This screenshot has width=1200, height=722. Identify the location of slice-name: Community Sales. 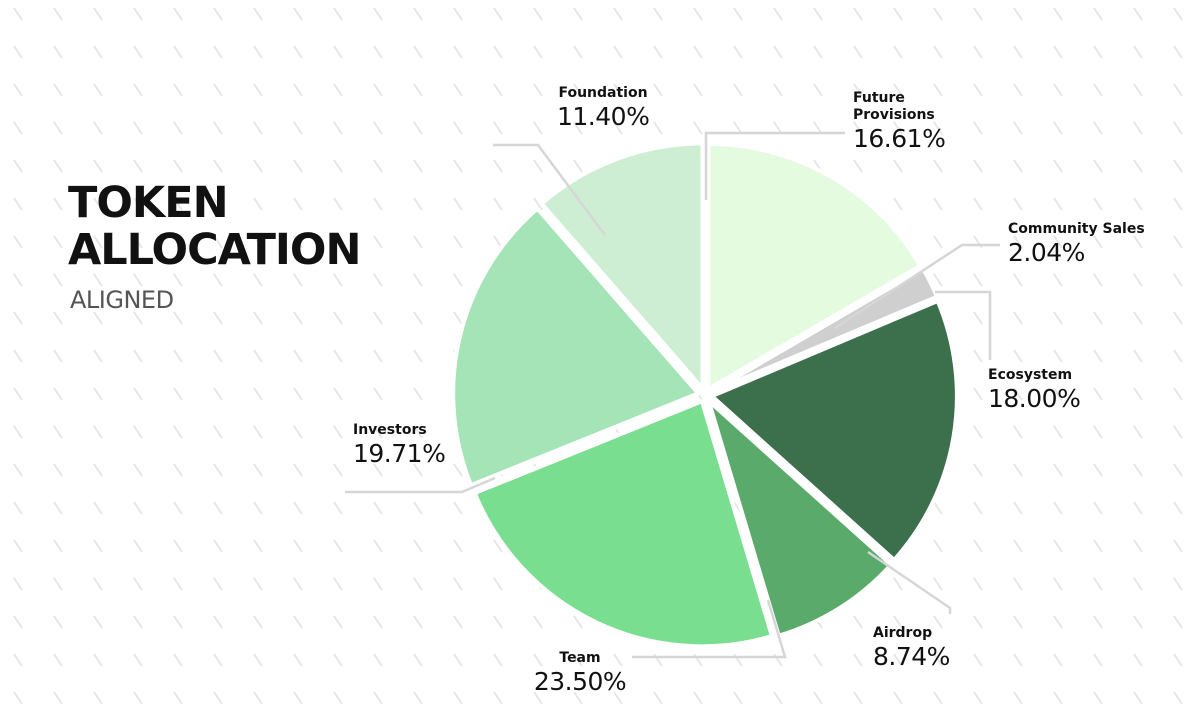
(1076, 229).